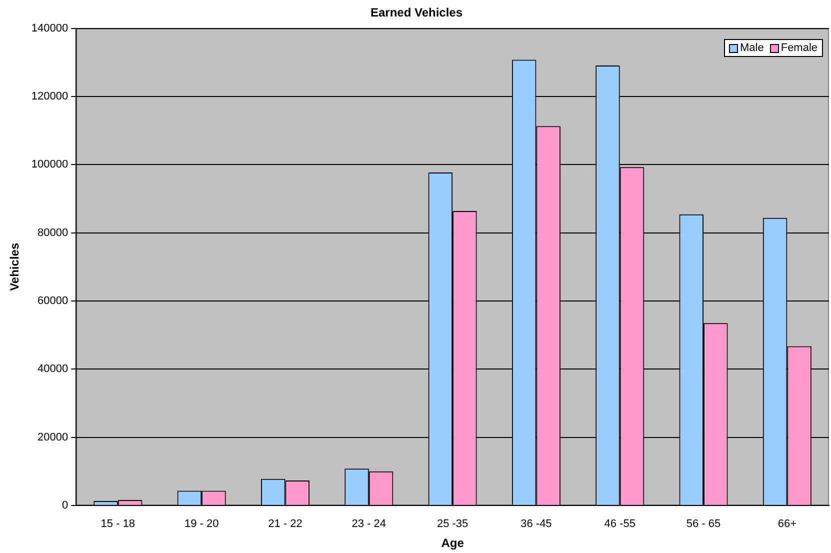  Describe the element at coordinates (65, 505) in the screenshot. I see `y-tick-label: 0` at that location.